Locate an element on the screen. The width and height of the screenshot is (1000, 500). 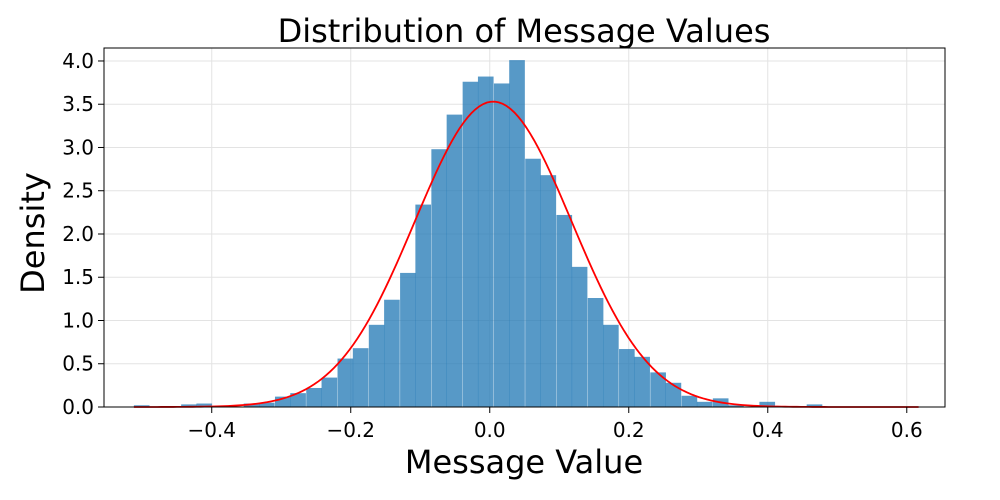
y-tick-label: 0.0 is located at coordinates (78, 407).